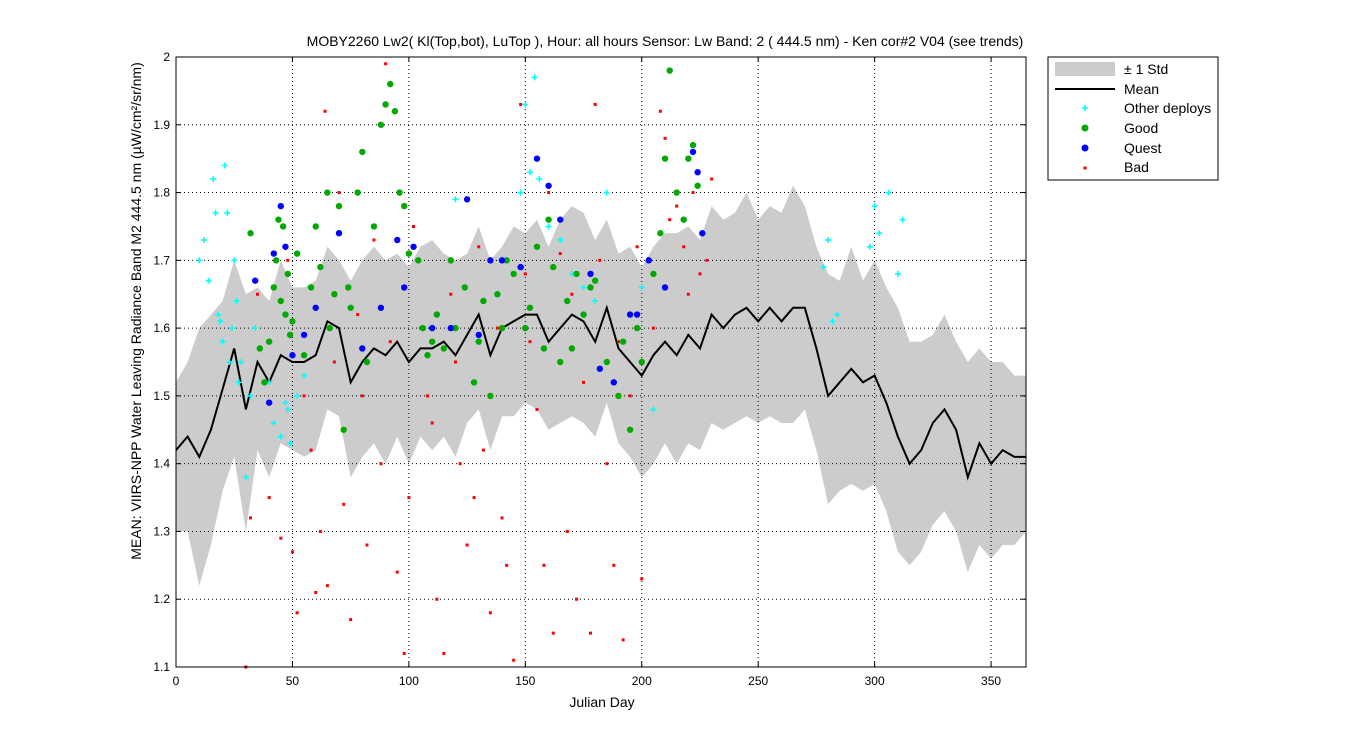 The width and height of the screenshot is (1350, 750). What do you see at coordinates (161, 531) in the screenshot?
I see `y-tick-label: 1.3` at bounding box center [161, 531].